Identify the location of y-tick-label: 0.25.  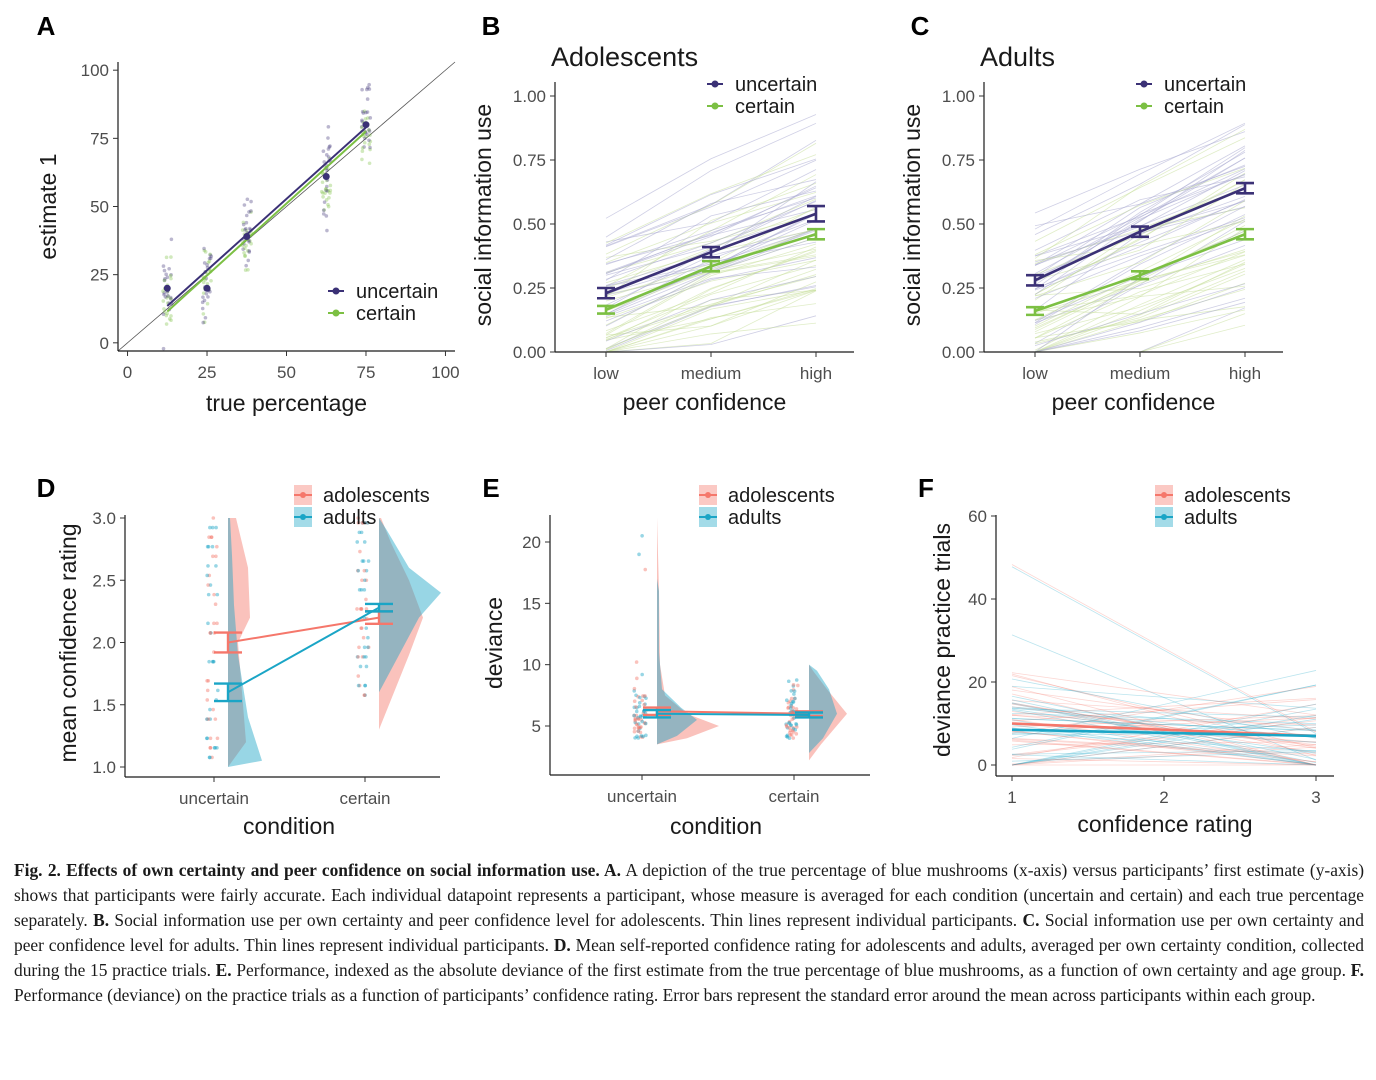
(958, 288).